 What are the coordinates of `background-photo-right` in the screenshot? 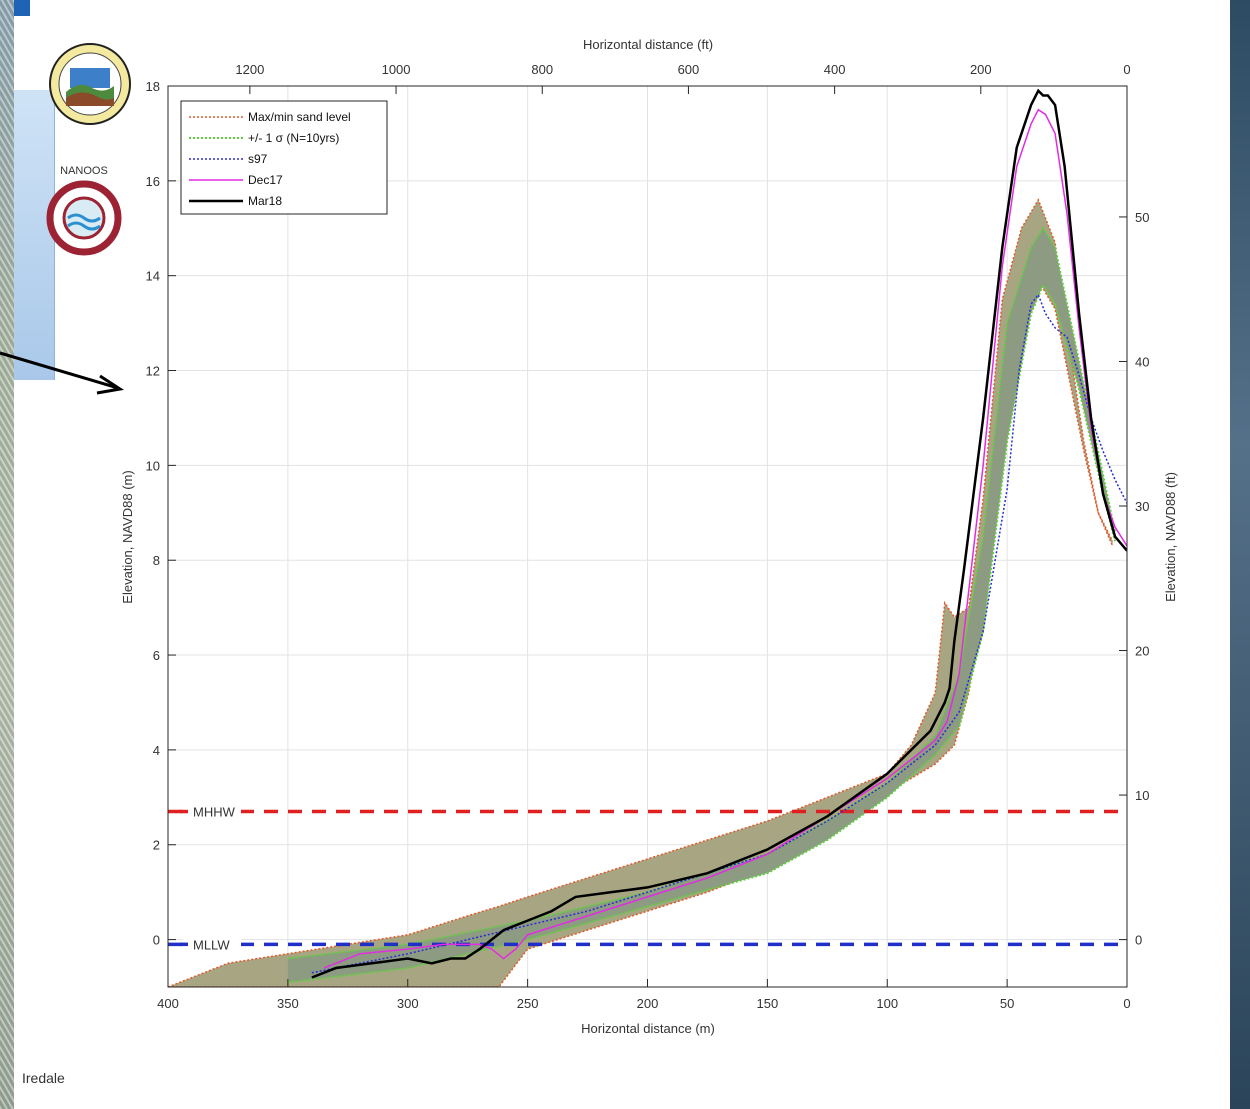 It's located at (1240, 554).